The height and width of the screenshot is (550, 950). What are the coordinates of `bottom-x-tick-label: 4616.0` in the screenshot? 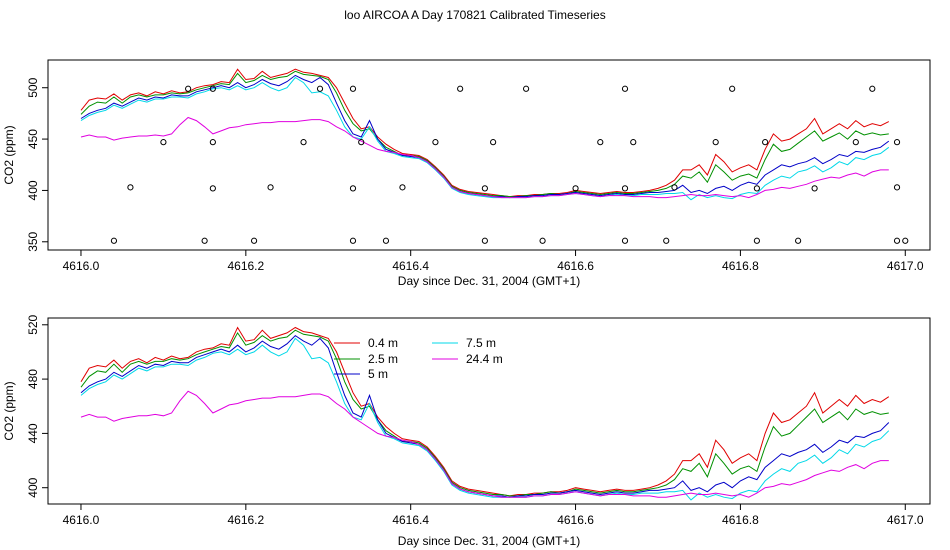 It's located at (81, 520).